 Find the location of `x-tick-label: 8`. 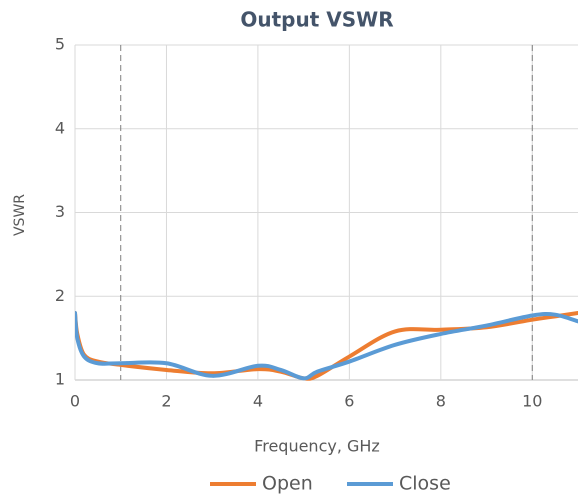

x-tick-label: 8 is located at coordinates (441, 401).